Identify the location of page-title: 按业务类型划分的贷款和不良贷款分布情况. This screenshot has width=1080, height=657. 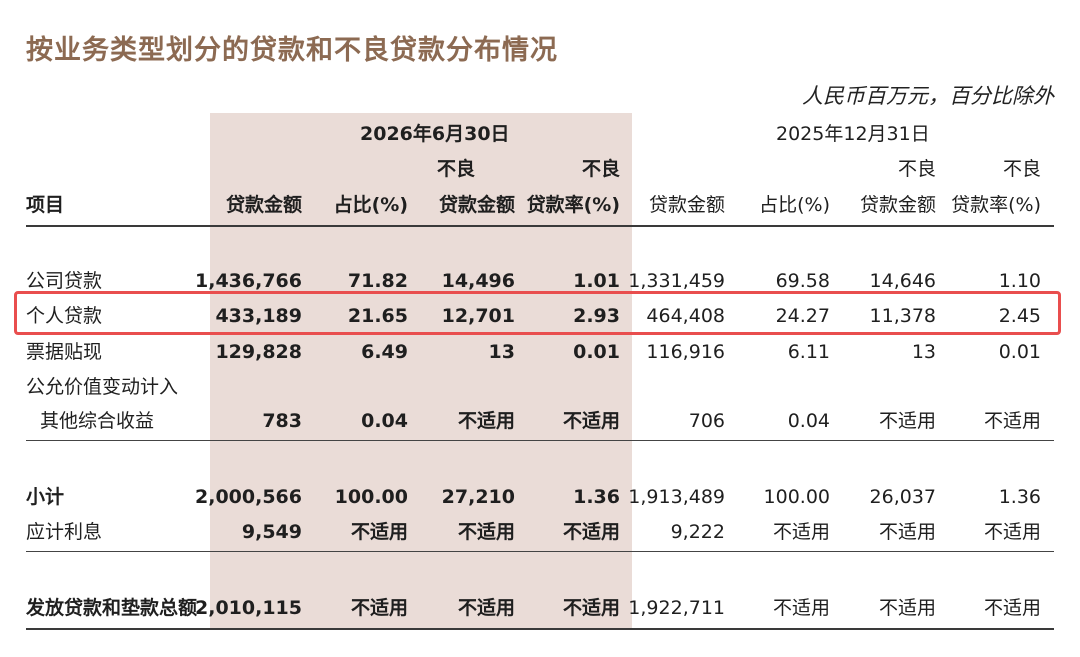
(292, 50).